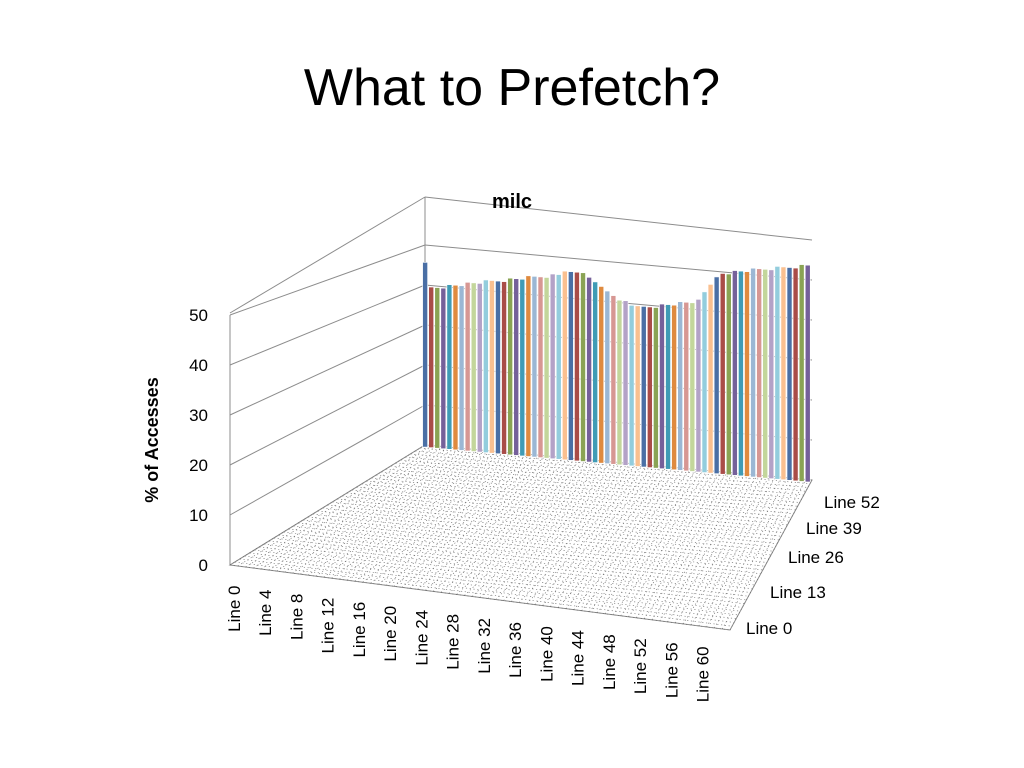  What do you see at coordinates (359, 630) in the screenshot?
I see `x-tick-label: Line 16` at bounding box center [359, 630].